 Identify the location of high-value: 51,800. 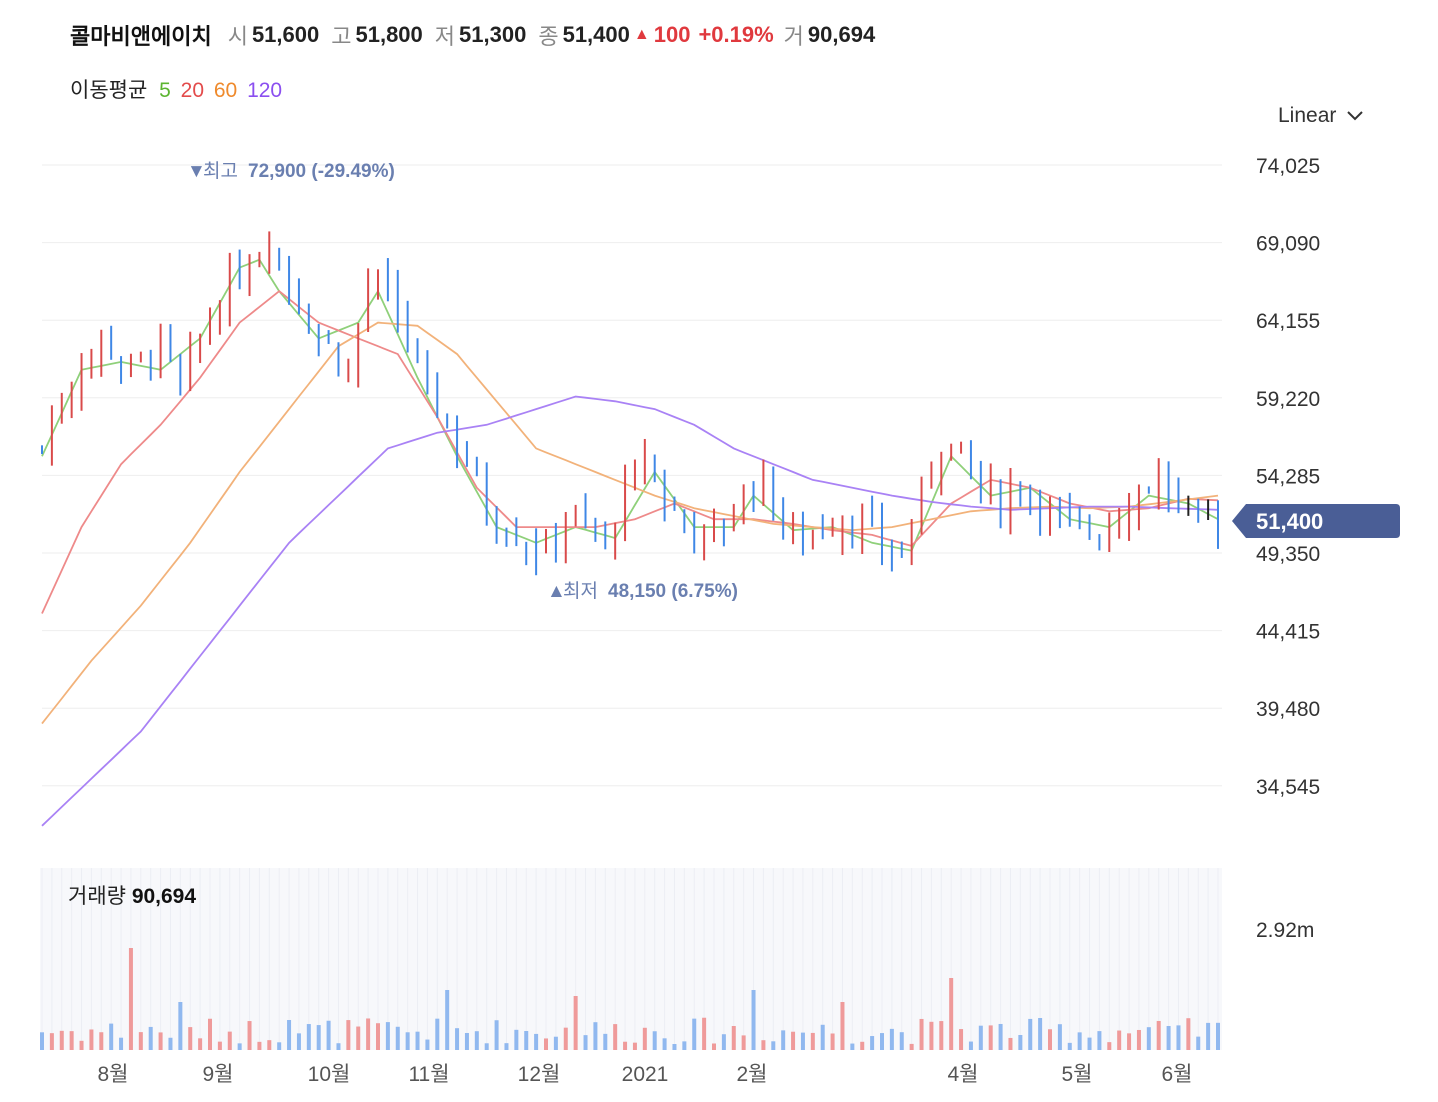
(389, 34).